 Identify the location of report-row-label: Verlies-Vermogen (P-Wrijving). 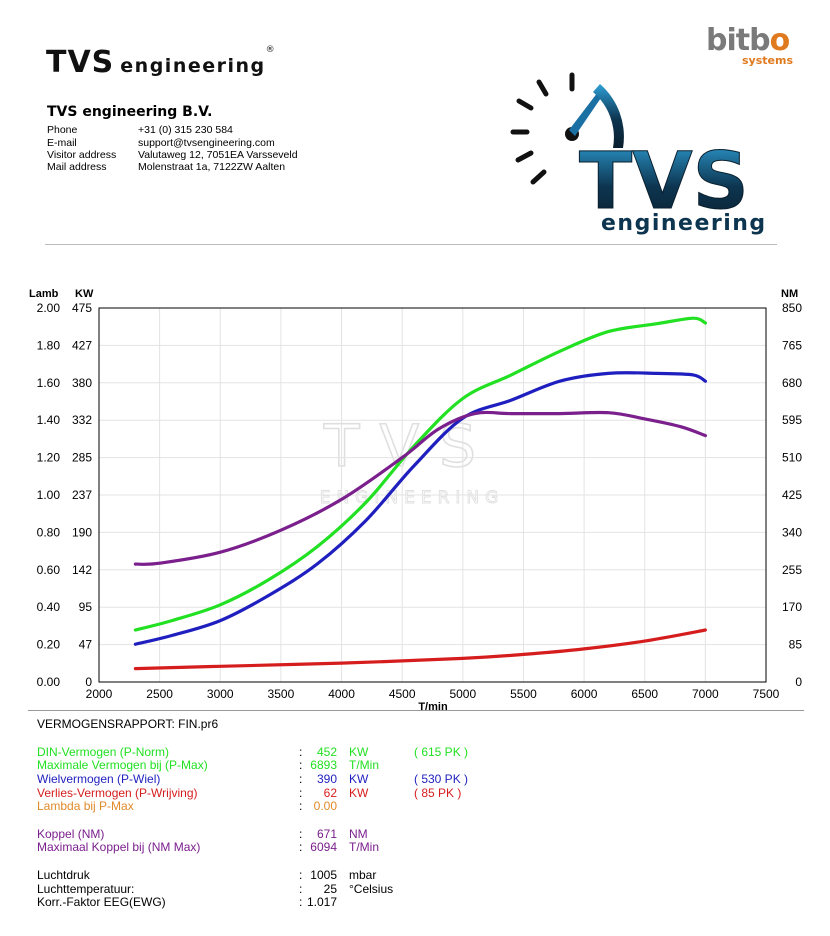
(117, 793).